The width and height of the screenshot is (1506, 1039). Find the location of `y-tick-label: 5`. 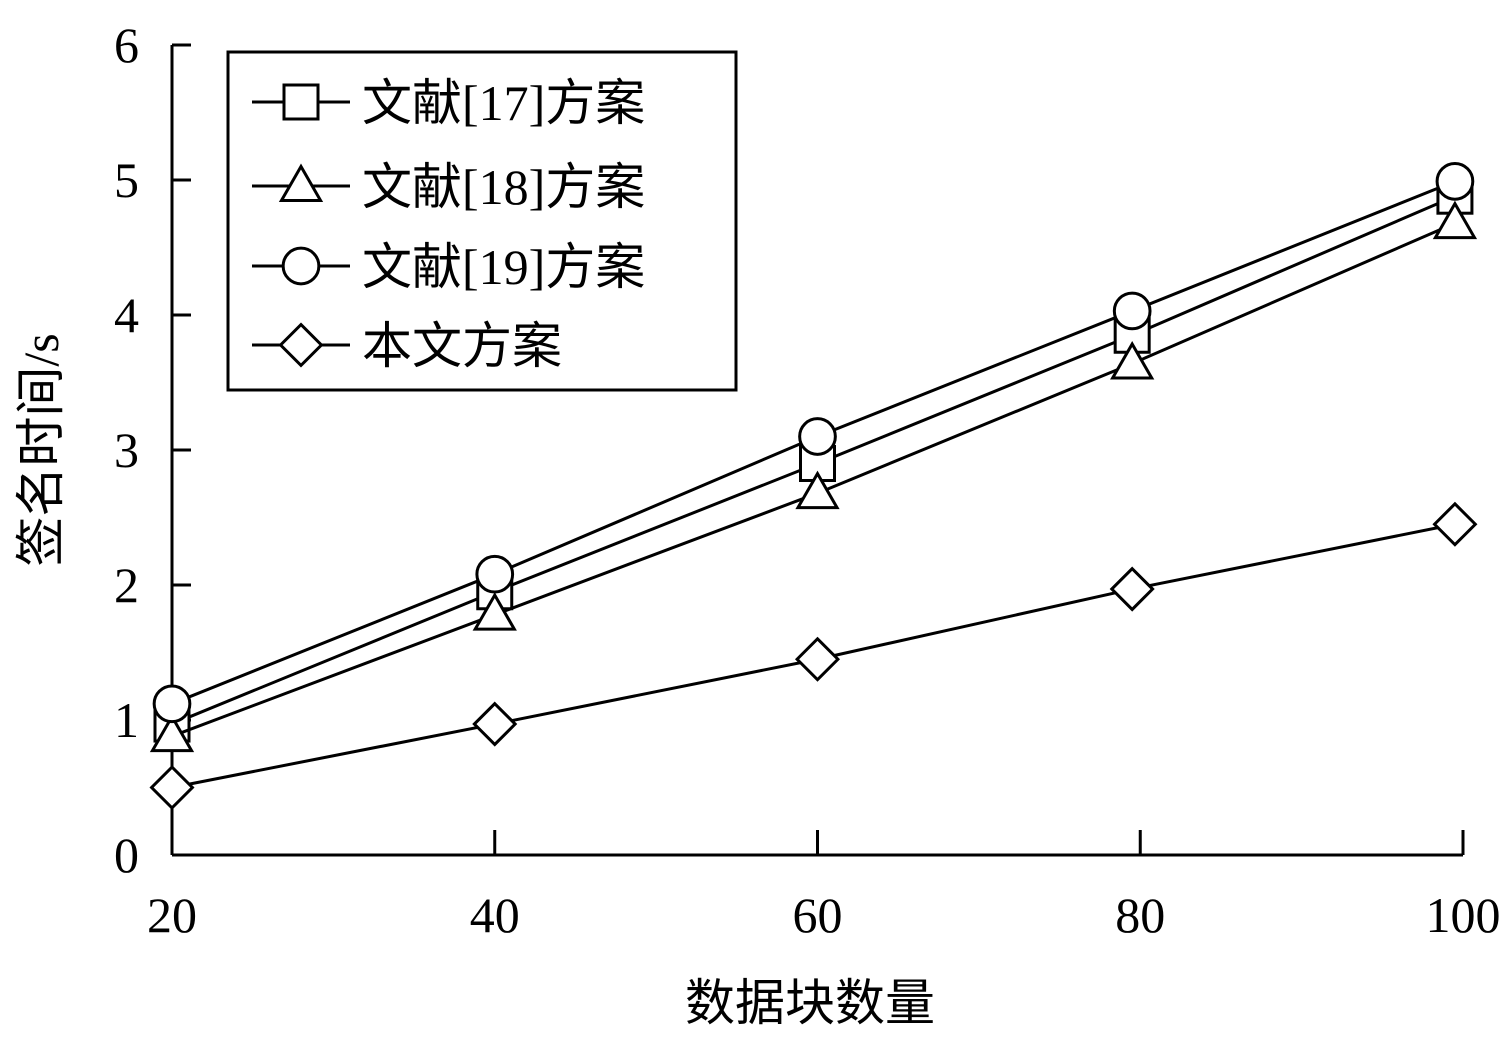

y-tick-label: 5 is located at coordinates (126, 180).